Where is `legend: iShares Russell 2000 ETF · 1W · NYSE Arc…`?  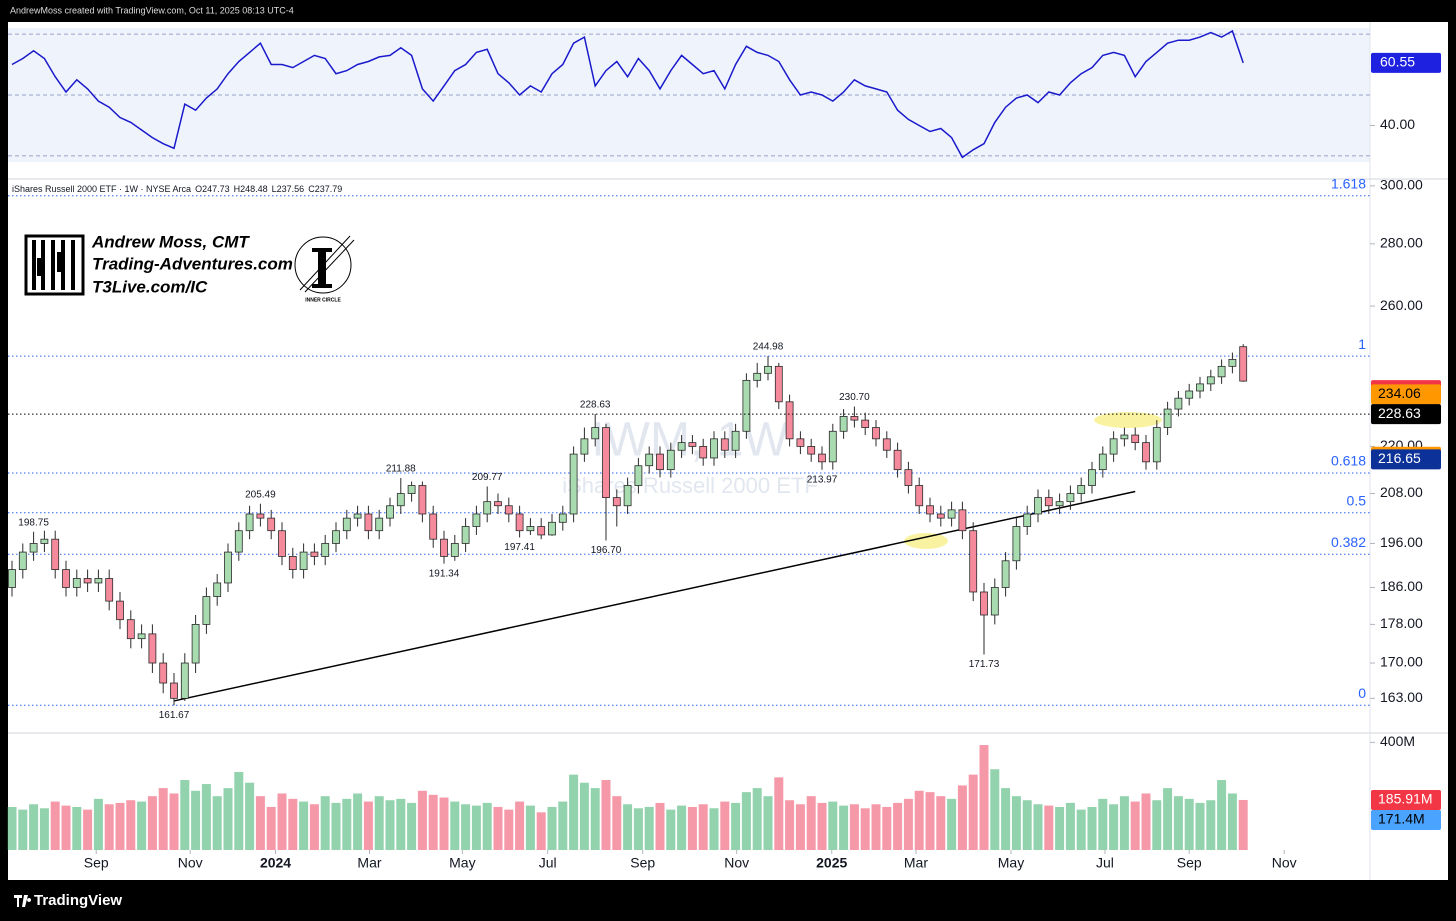 legend: iShares Russell 2000 ETF · 1W · NYSE Arc… is located at coordinates (177, 189).